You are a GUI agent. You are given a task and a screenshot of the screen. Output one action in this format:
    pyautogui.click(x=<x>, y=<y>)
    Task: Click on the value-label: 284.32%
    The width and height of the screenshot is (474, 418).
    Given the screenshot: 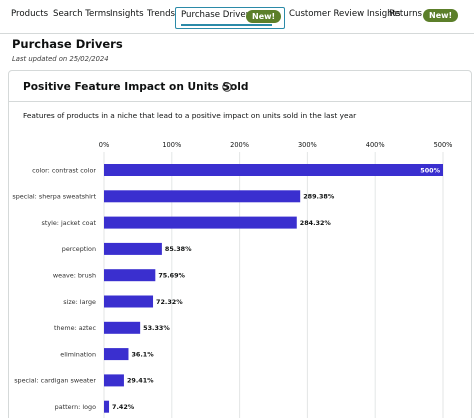 What is the action you would take?
    pyautogui.click(x=316, y=223)
    